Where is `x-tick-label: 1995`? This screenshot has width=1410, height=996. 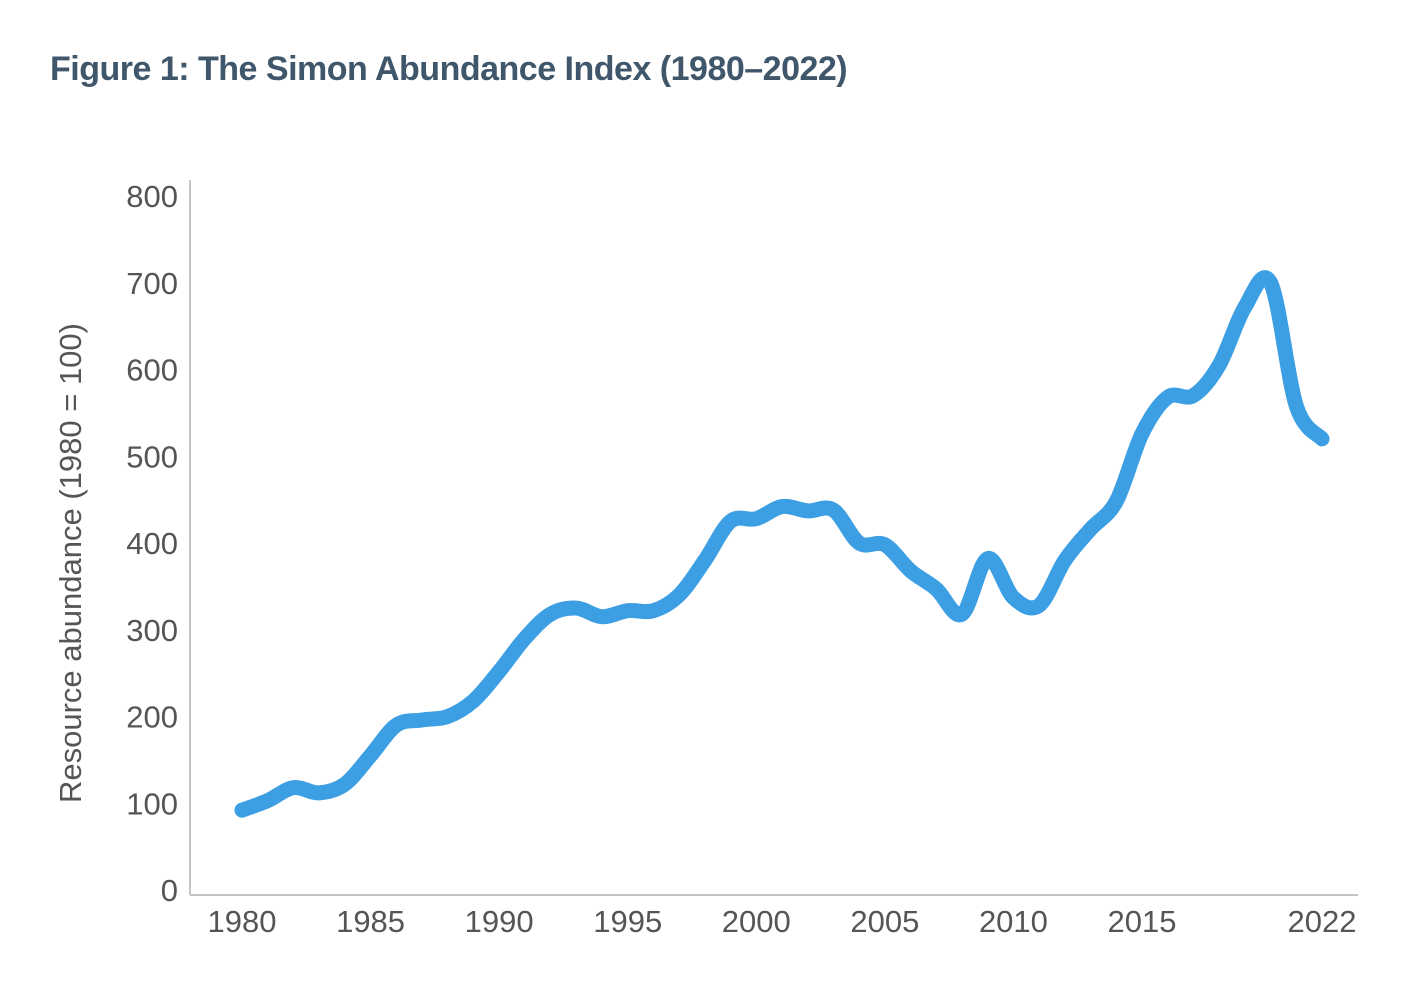 x-tick-label: 1995 is located at coordinates (627, 921).